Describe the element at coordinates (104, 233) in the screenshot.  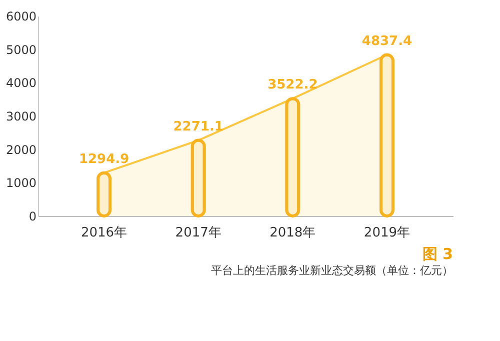
I see `x-tick-label: 2016年` at that location.